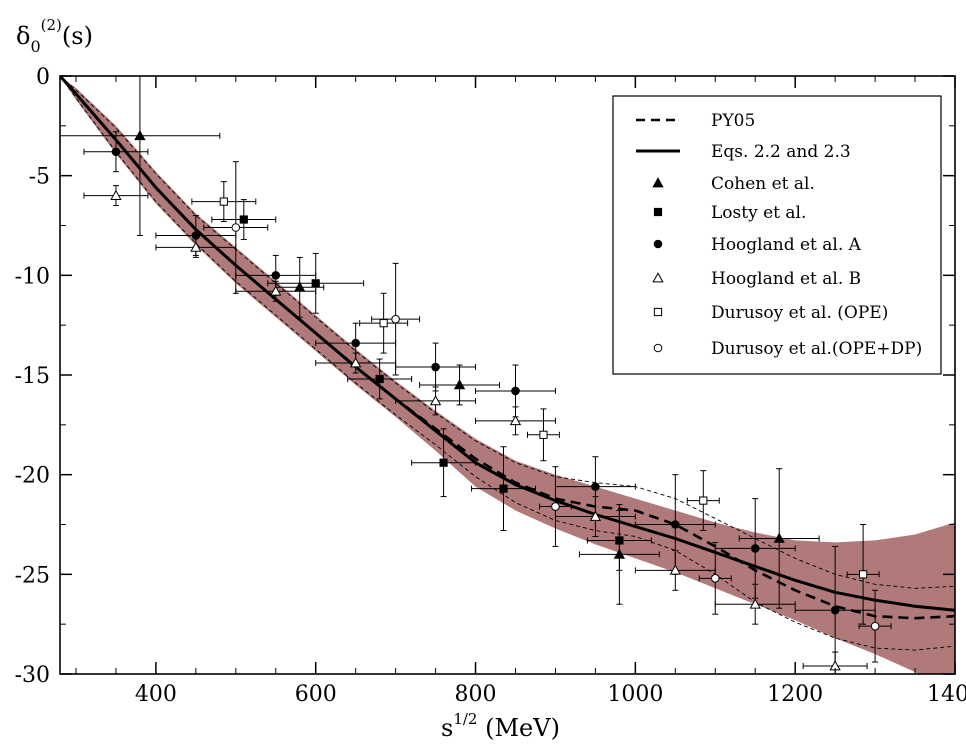 This screenshot has width=966, height=747. I want to click on legend-marker-durusoy-et-al-ope, so click(658, 312).